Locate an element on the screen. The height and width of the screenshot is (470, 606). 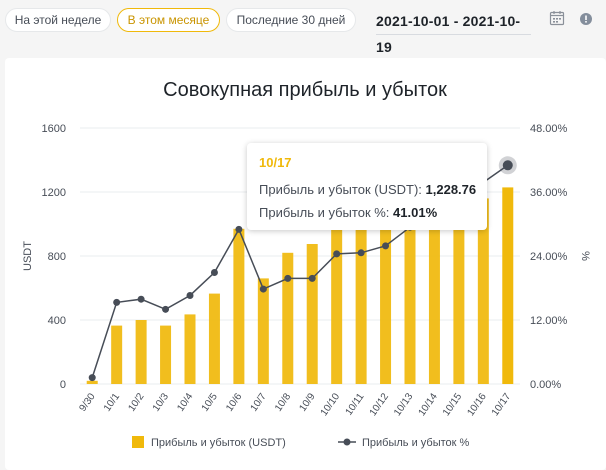
x-tick-label: 10/17 is located at coordinates (502, 404).